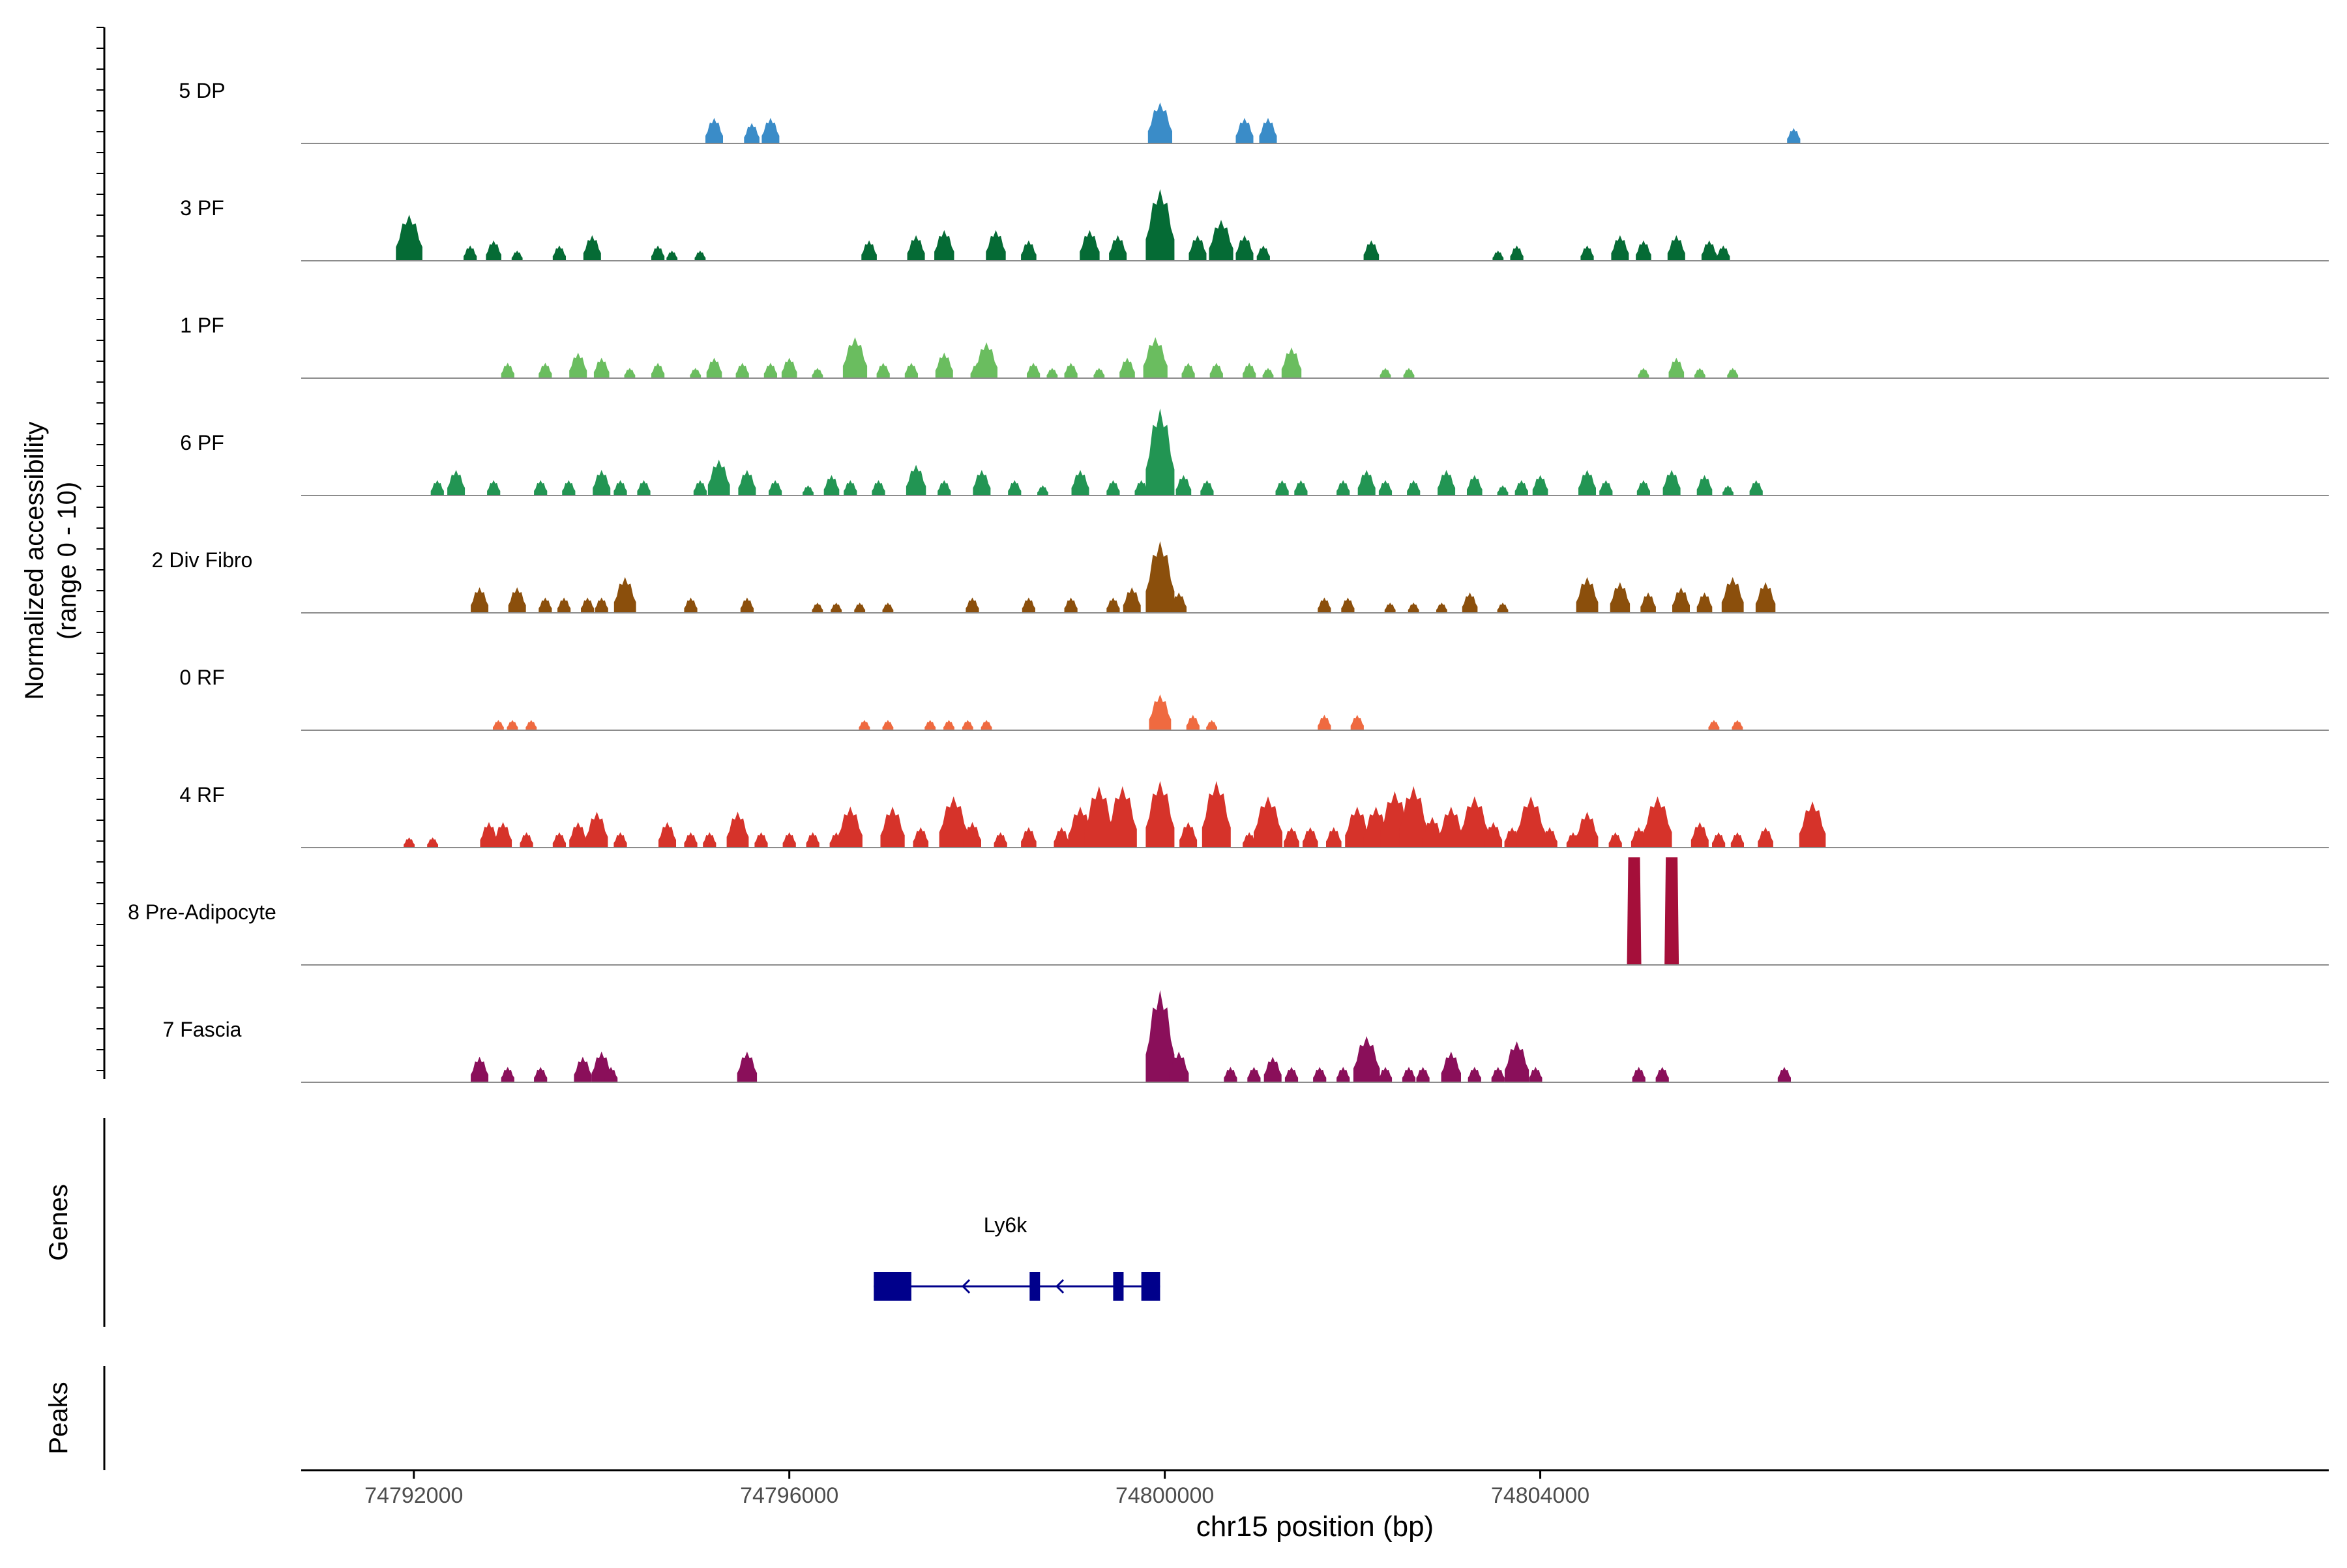 Image resolution: width=2347 pixels, height=1568 pixels. I want to click on track-7-fascia: 7 Fascia, so click(1246, 1036).